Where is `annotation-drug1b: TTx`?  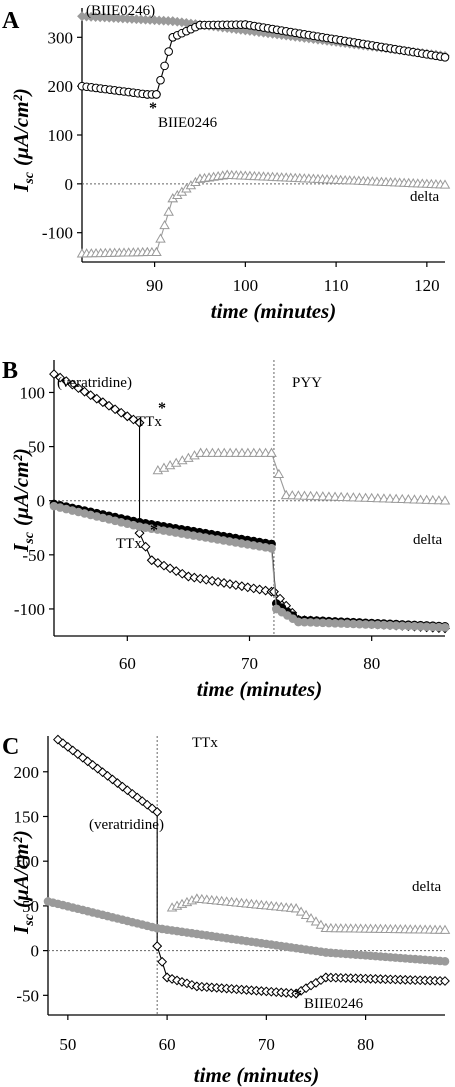
annotation-drug1b: TTx is located at coordinates (129, 544).